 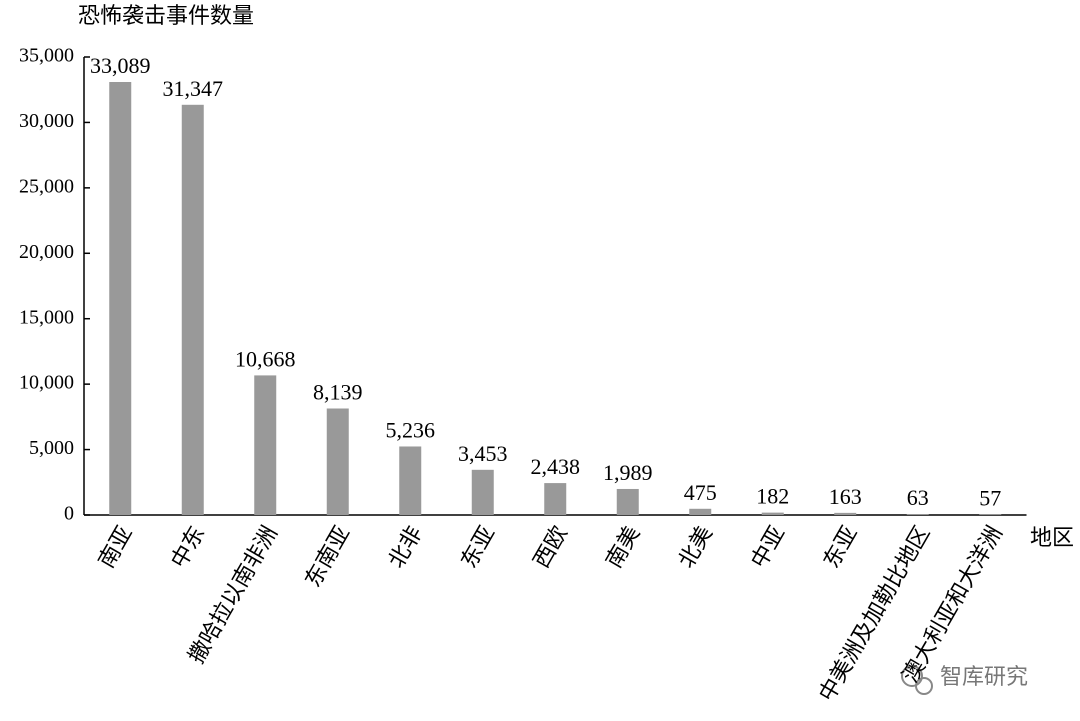 What do you see at coordinates (984, 677) in the screenshot?
I see `watermark-text: 智库研究` at bounding box center [984, 677].